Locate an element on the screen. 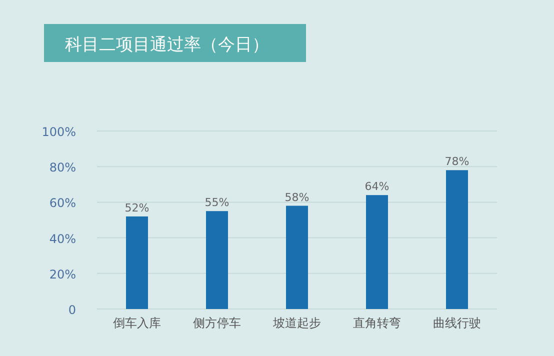 The image size is (554, 356). y-tick-label: 0 is located at coordinates (72, 310).